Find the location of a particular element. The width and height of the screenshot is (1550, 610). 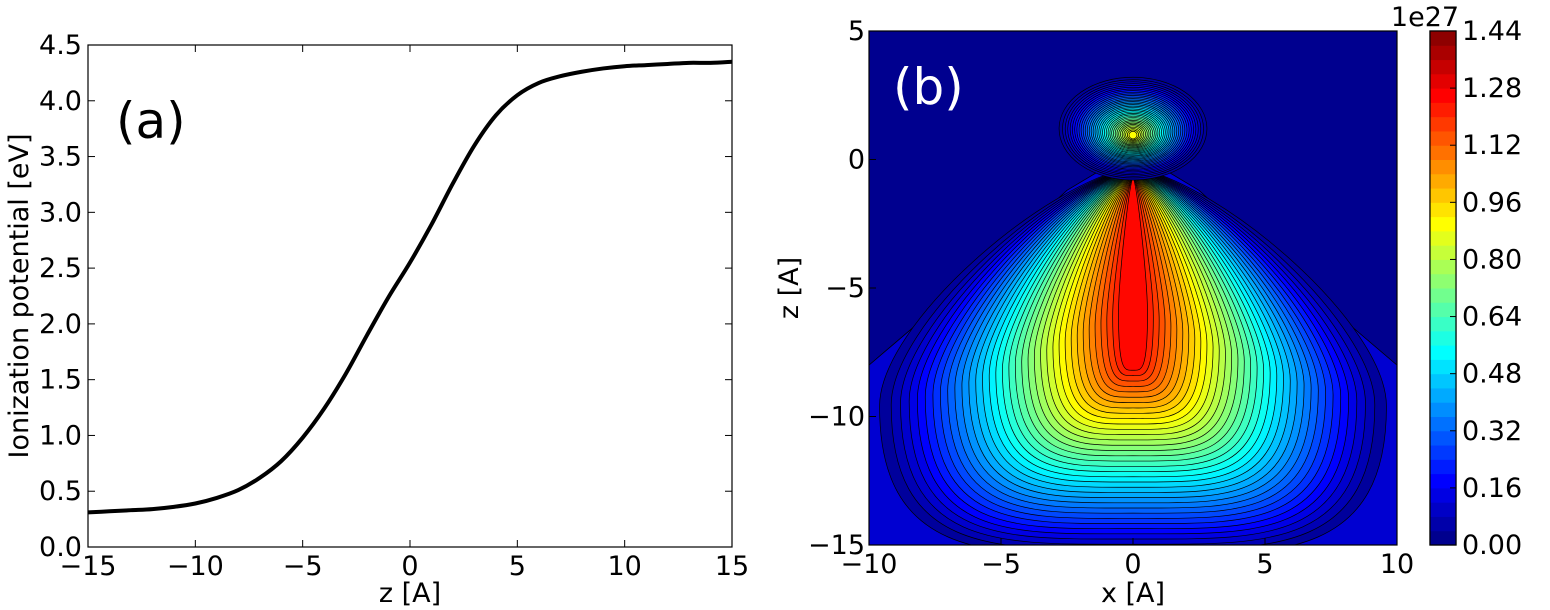

chart-b-y-tick-label: 5 is located at coordinates (856, 31).